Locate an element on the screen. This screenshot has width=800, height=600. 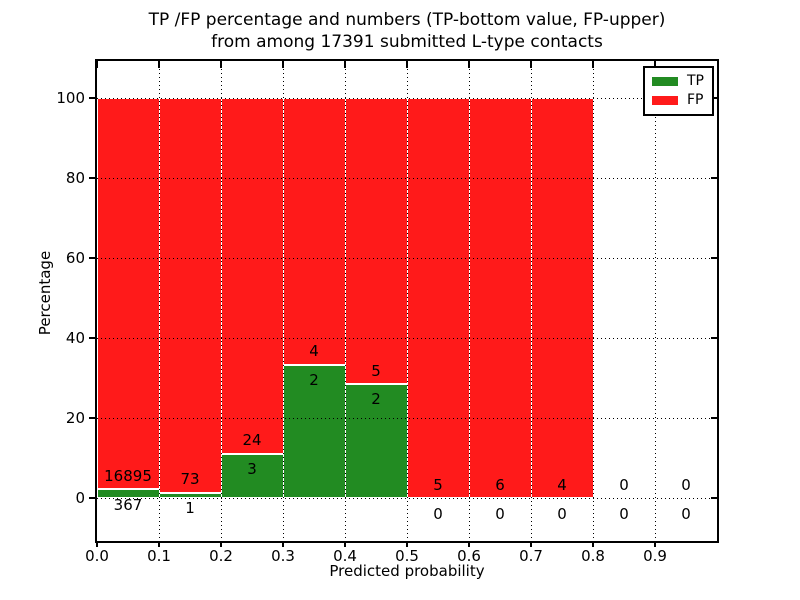
legend-entry-fp: FP is located at coordinates (678, 100).